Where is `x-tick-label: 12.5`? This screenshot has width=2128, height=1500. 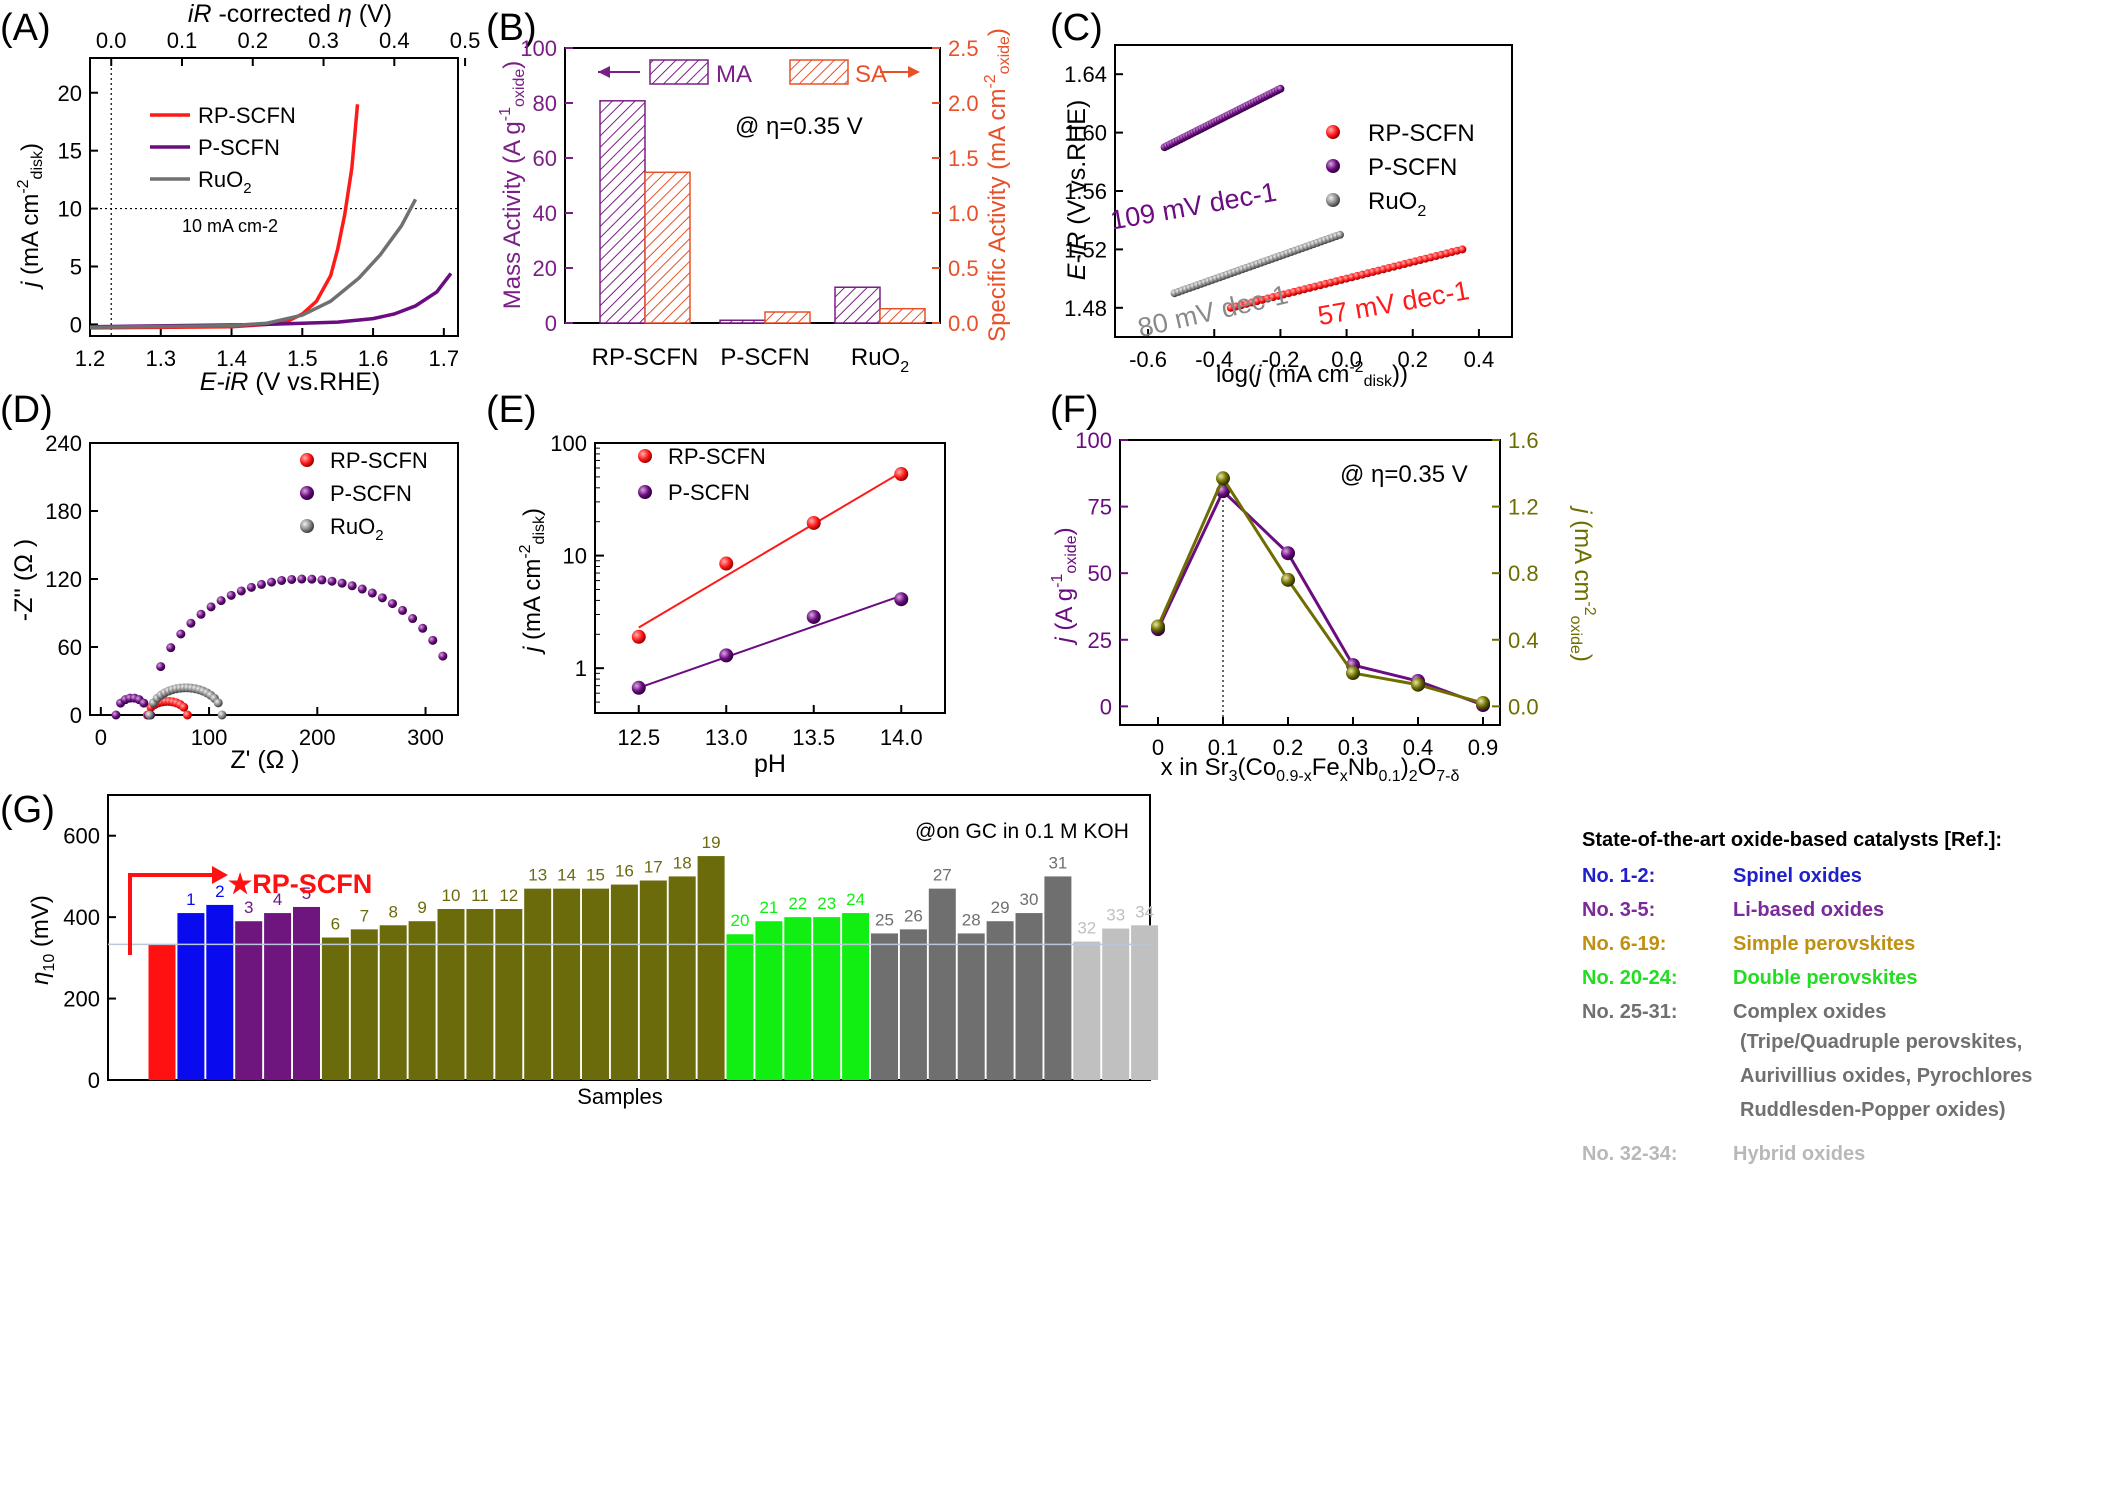
x-tick-label: 12.5 is located at coordinates (638, 737).